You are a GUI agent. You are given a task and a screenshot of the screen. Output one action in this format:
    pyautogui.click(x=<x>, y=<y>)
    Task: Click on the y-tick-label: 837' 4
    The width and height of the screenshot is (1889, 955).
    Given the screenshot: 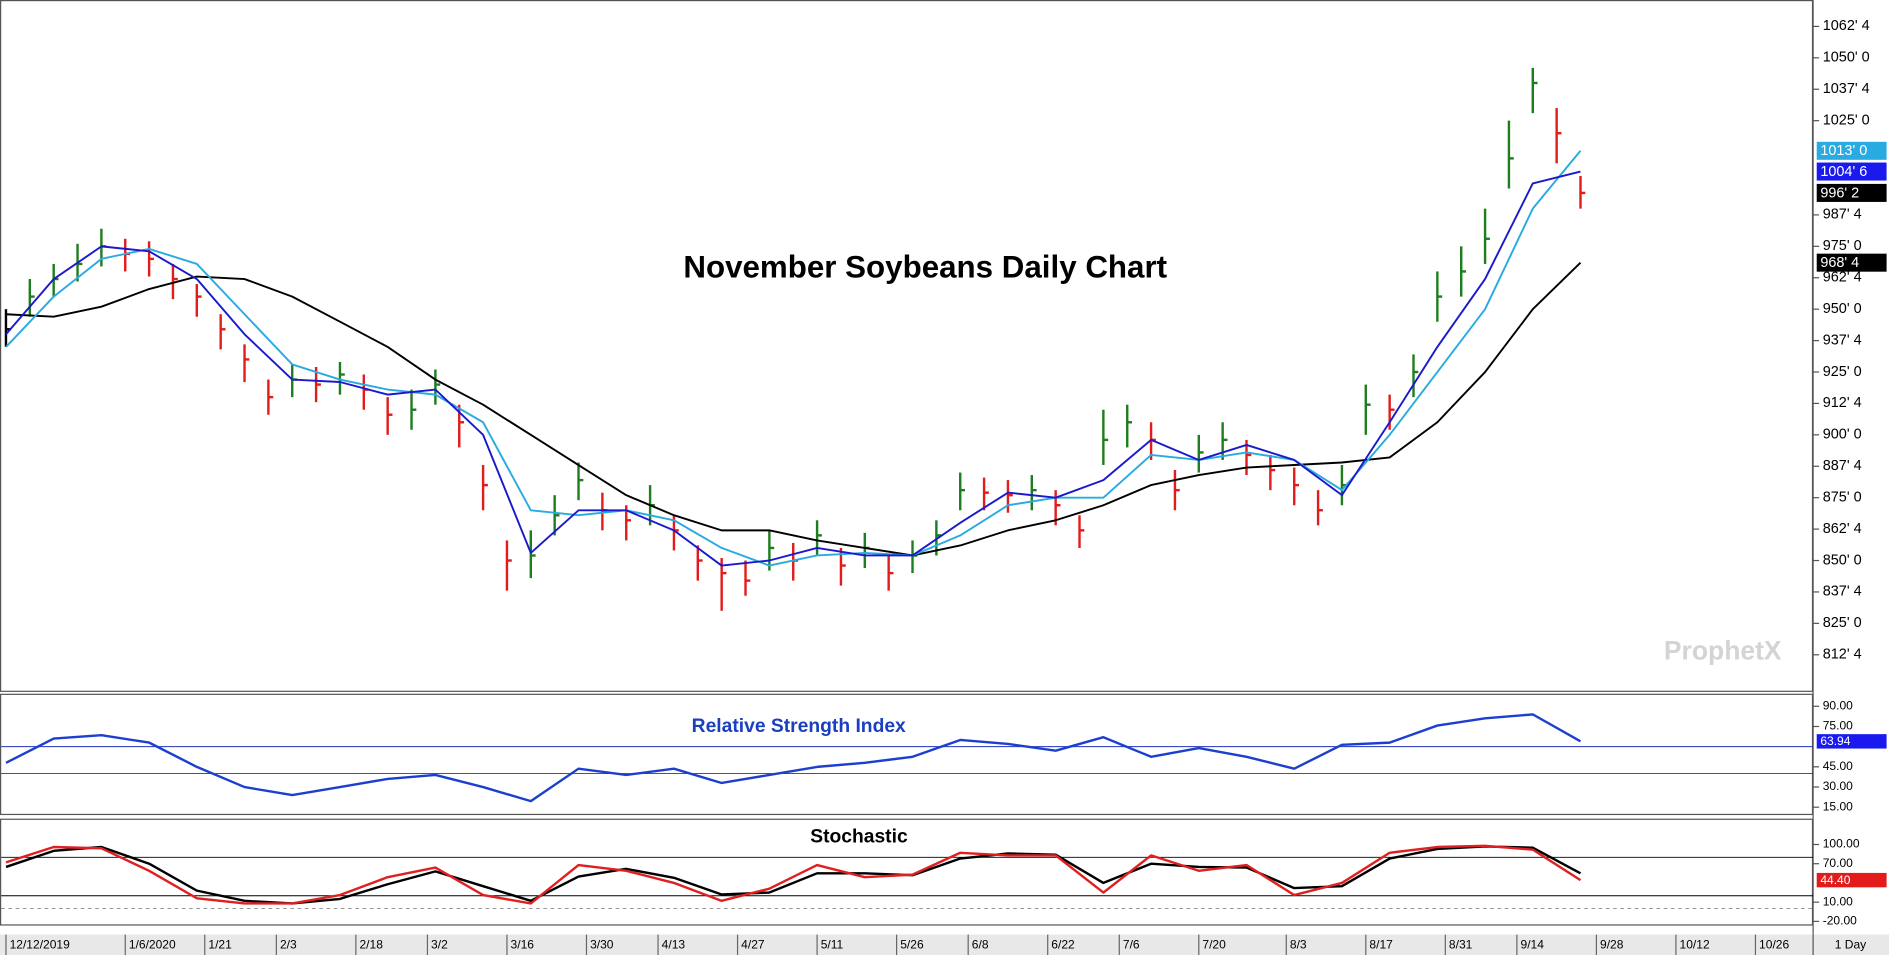 What is the action you would take?
    pyautogui.click(x=1842, y=592)
    